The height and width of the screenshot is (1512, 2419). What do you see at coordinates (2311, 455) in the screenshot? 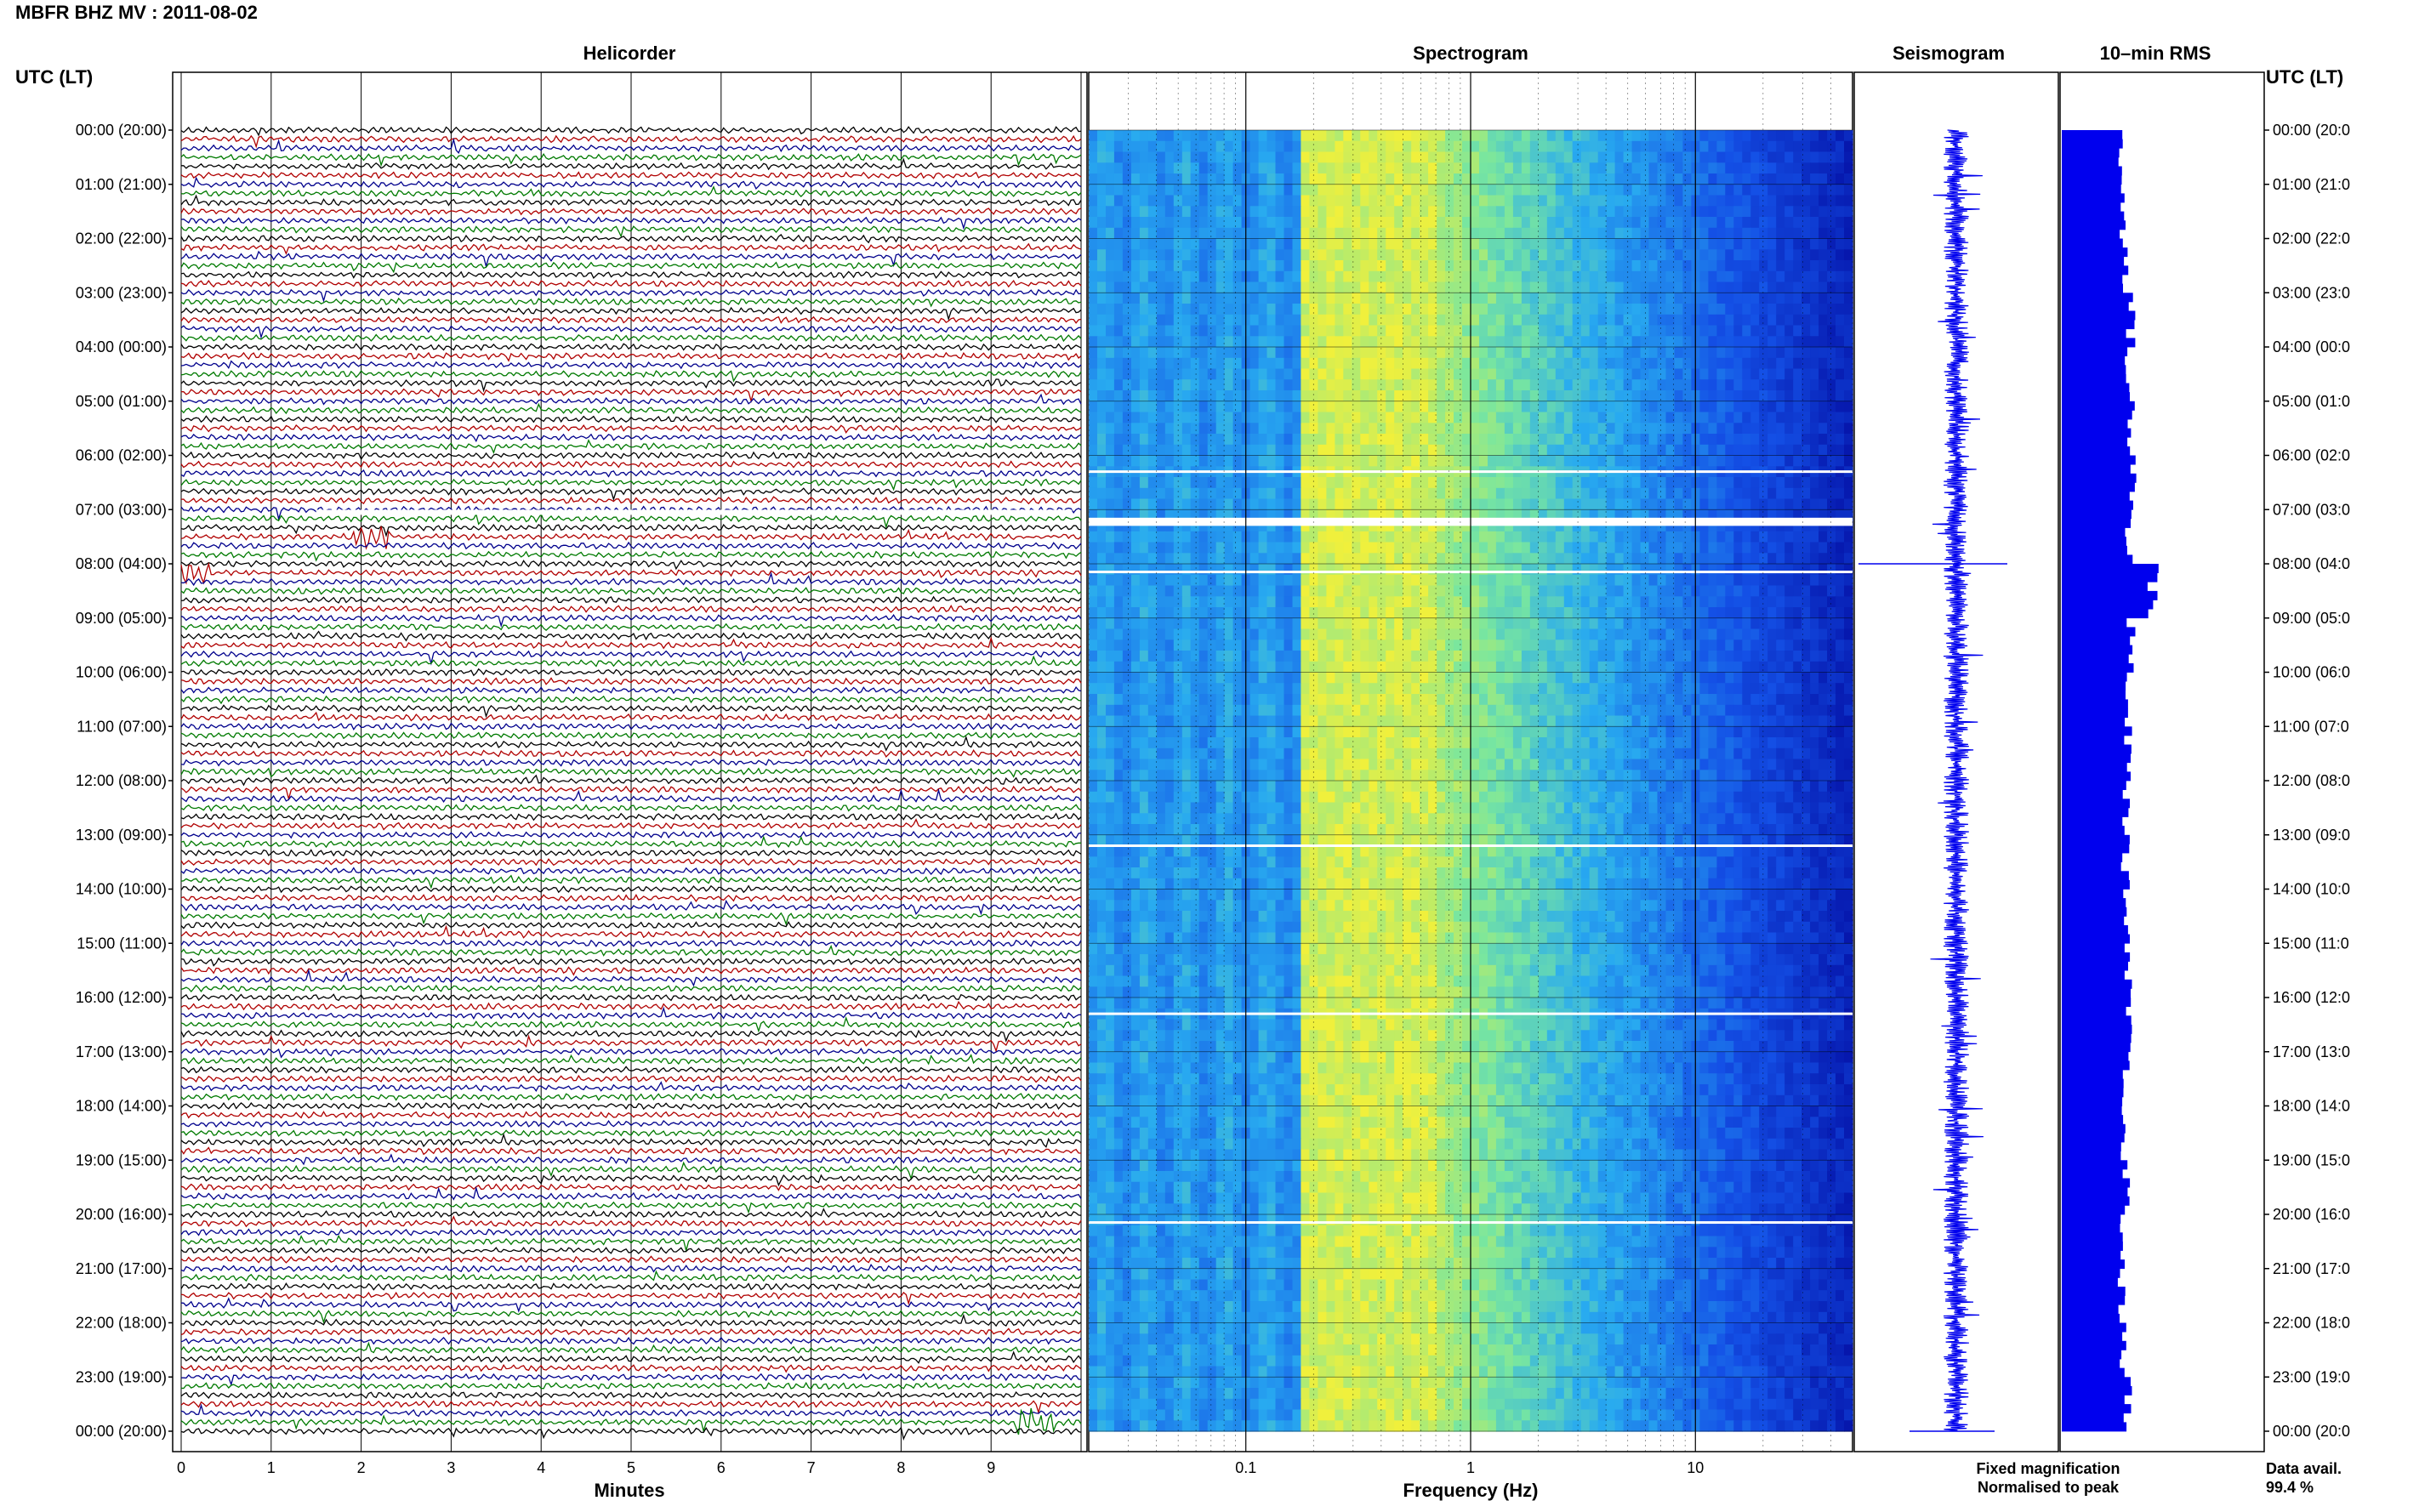
I see `hour-label-right: 06:00 (02:0` at bounding box center [2311, 455].